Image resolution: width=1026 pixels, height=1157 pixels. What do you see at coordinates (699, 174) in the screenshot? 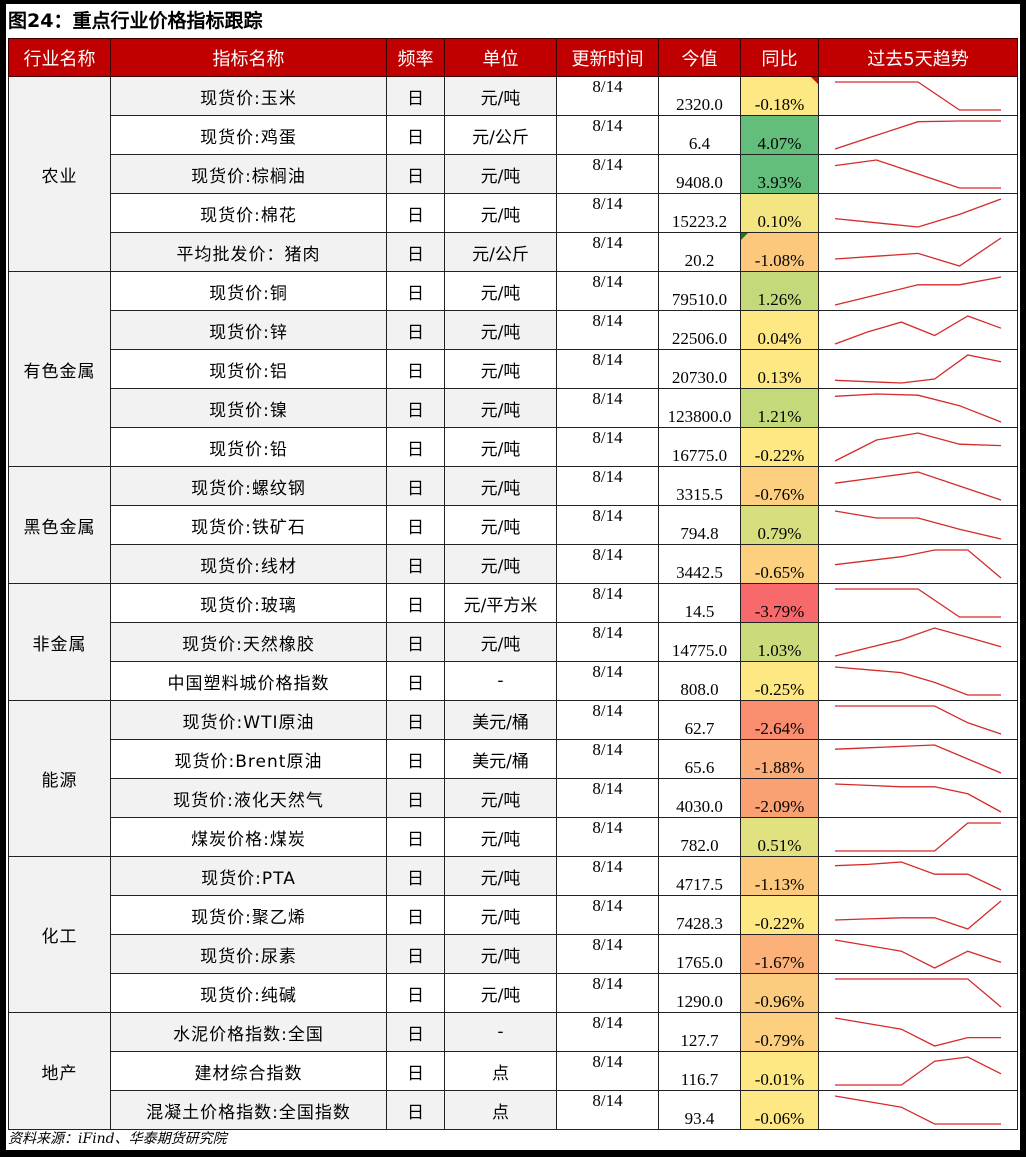
I see `current-value-cell: 9408.0` at bounding box center [699, 174].